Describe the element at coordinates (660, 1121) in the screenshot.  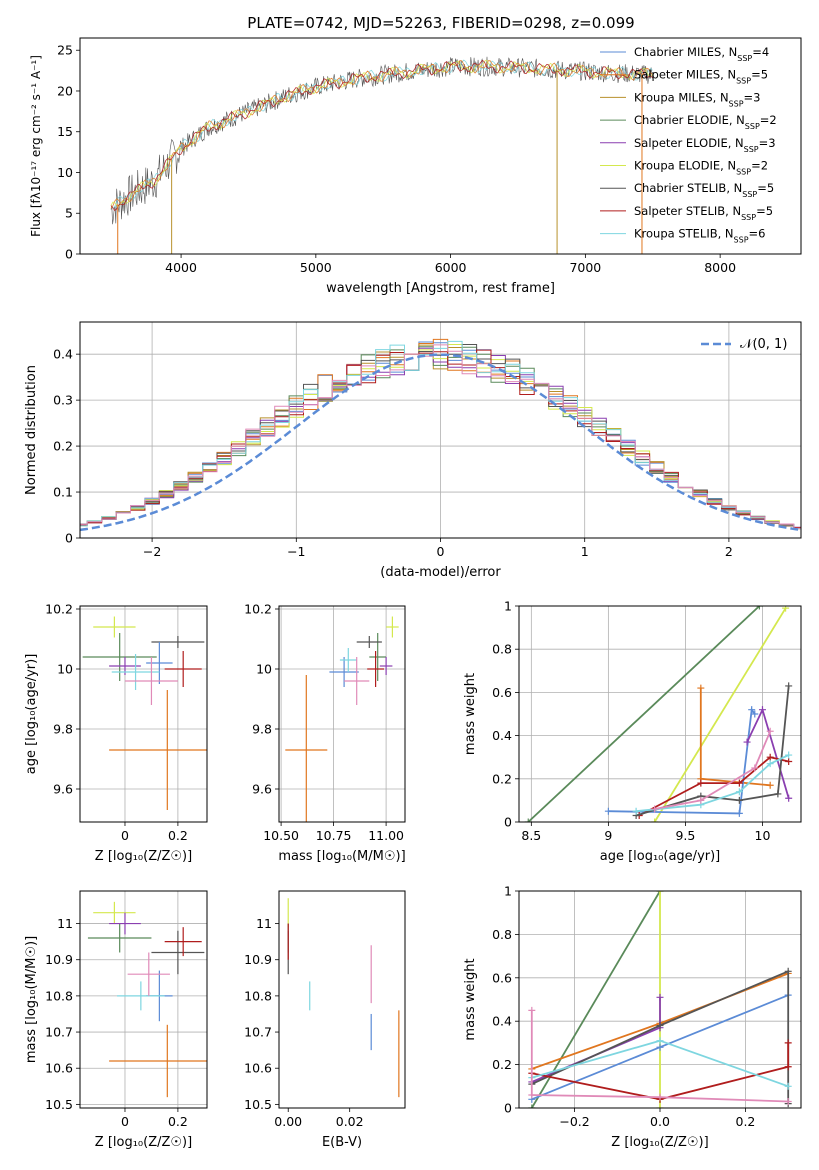
I see `x-tick-label: 0.0` at that location.